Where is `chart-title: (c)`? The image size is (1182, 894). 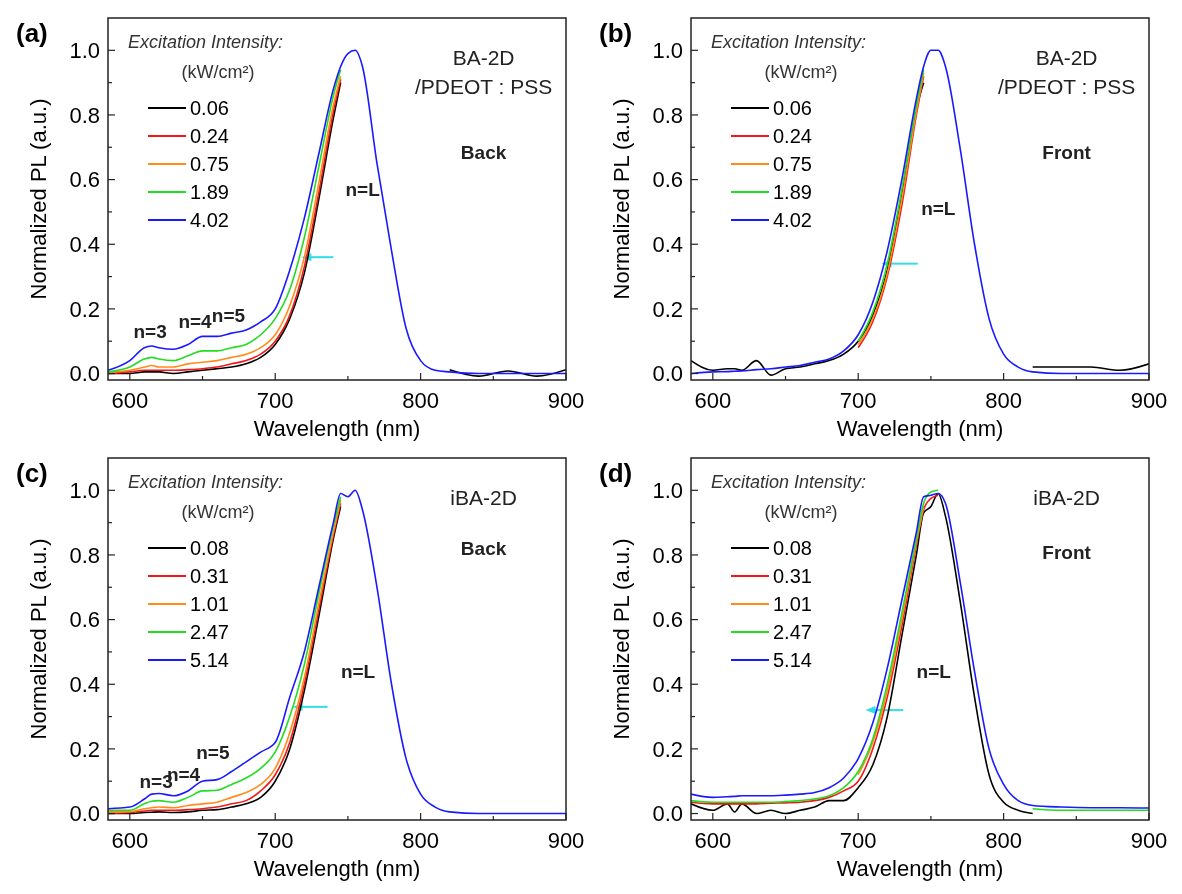
chart-title: (c) is located at coordinates (32, 473).